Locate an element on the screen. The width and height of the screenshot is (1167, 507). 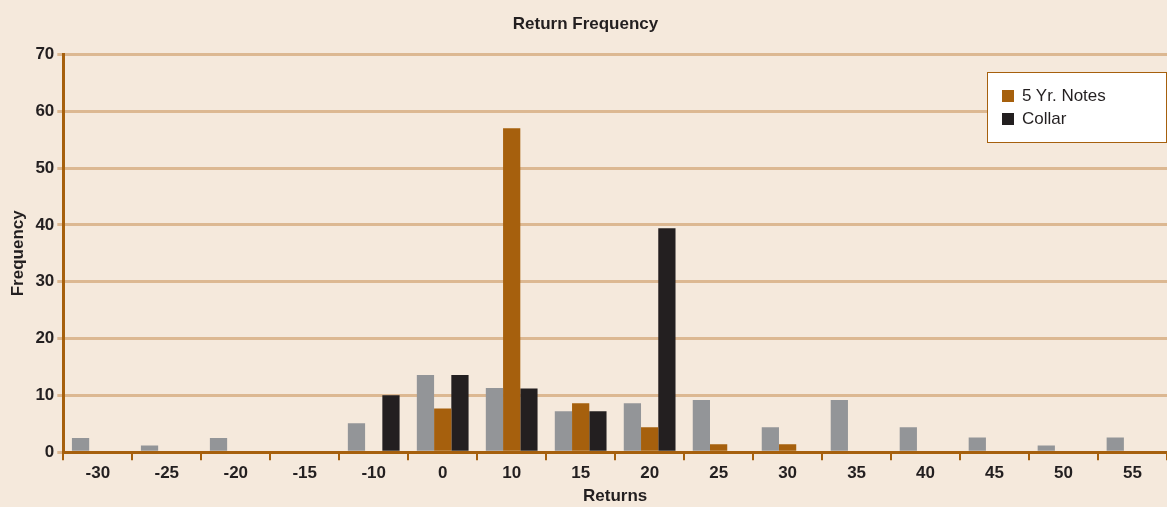
chart-title: Return Frequency is located at coordinates (585, 23).